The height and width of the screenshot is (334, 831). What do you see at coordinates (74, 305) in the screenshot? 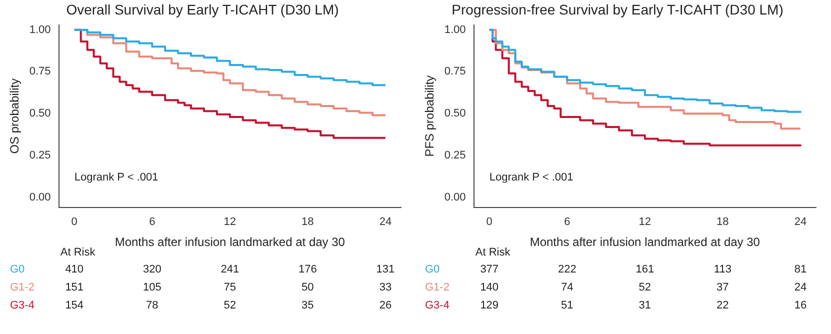
I see `text: 154` at bounding box center [74, 305].